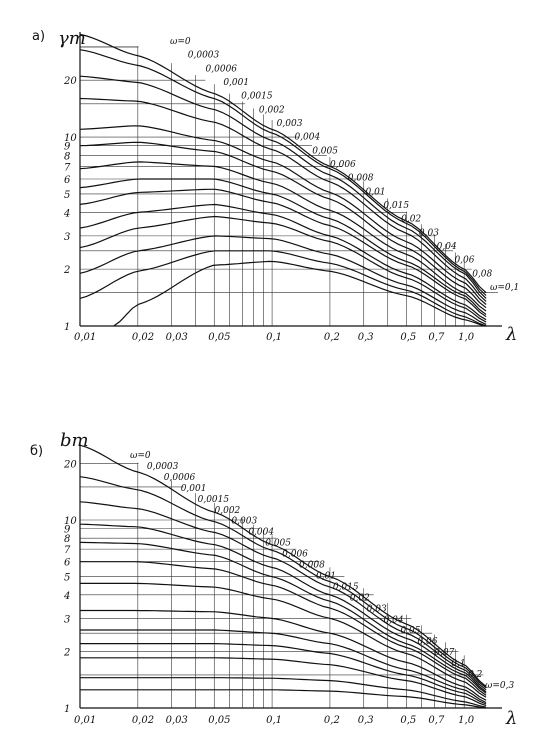 The image size is (539, 750). I want to click on pb-x-tick-label: 0,02, so click(143, 720).